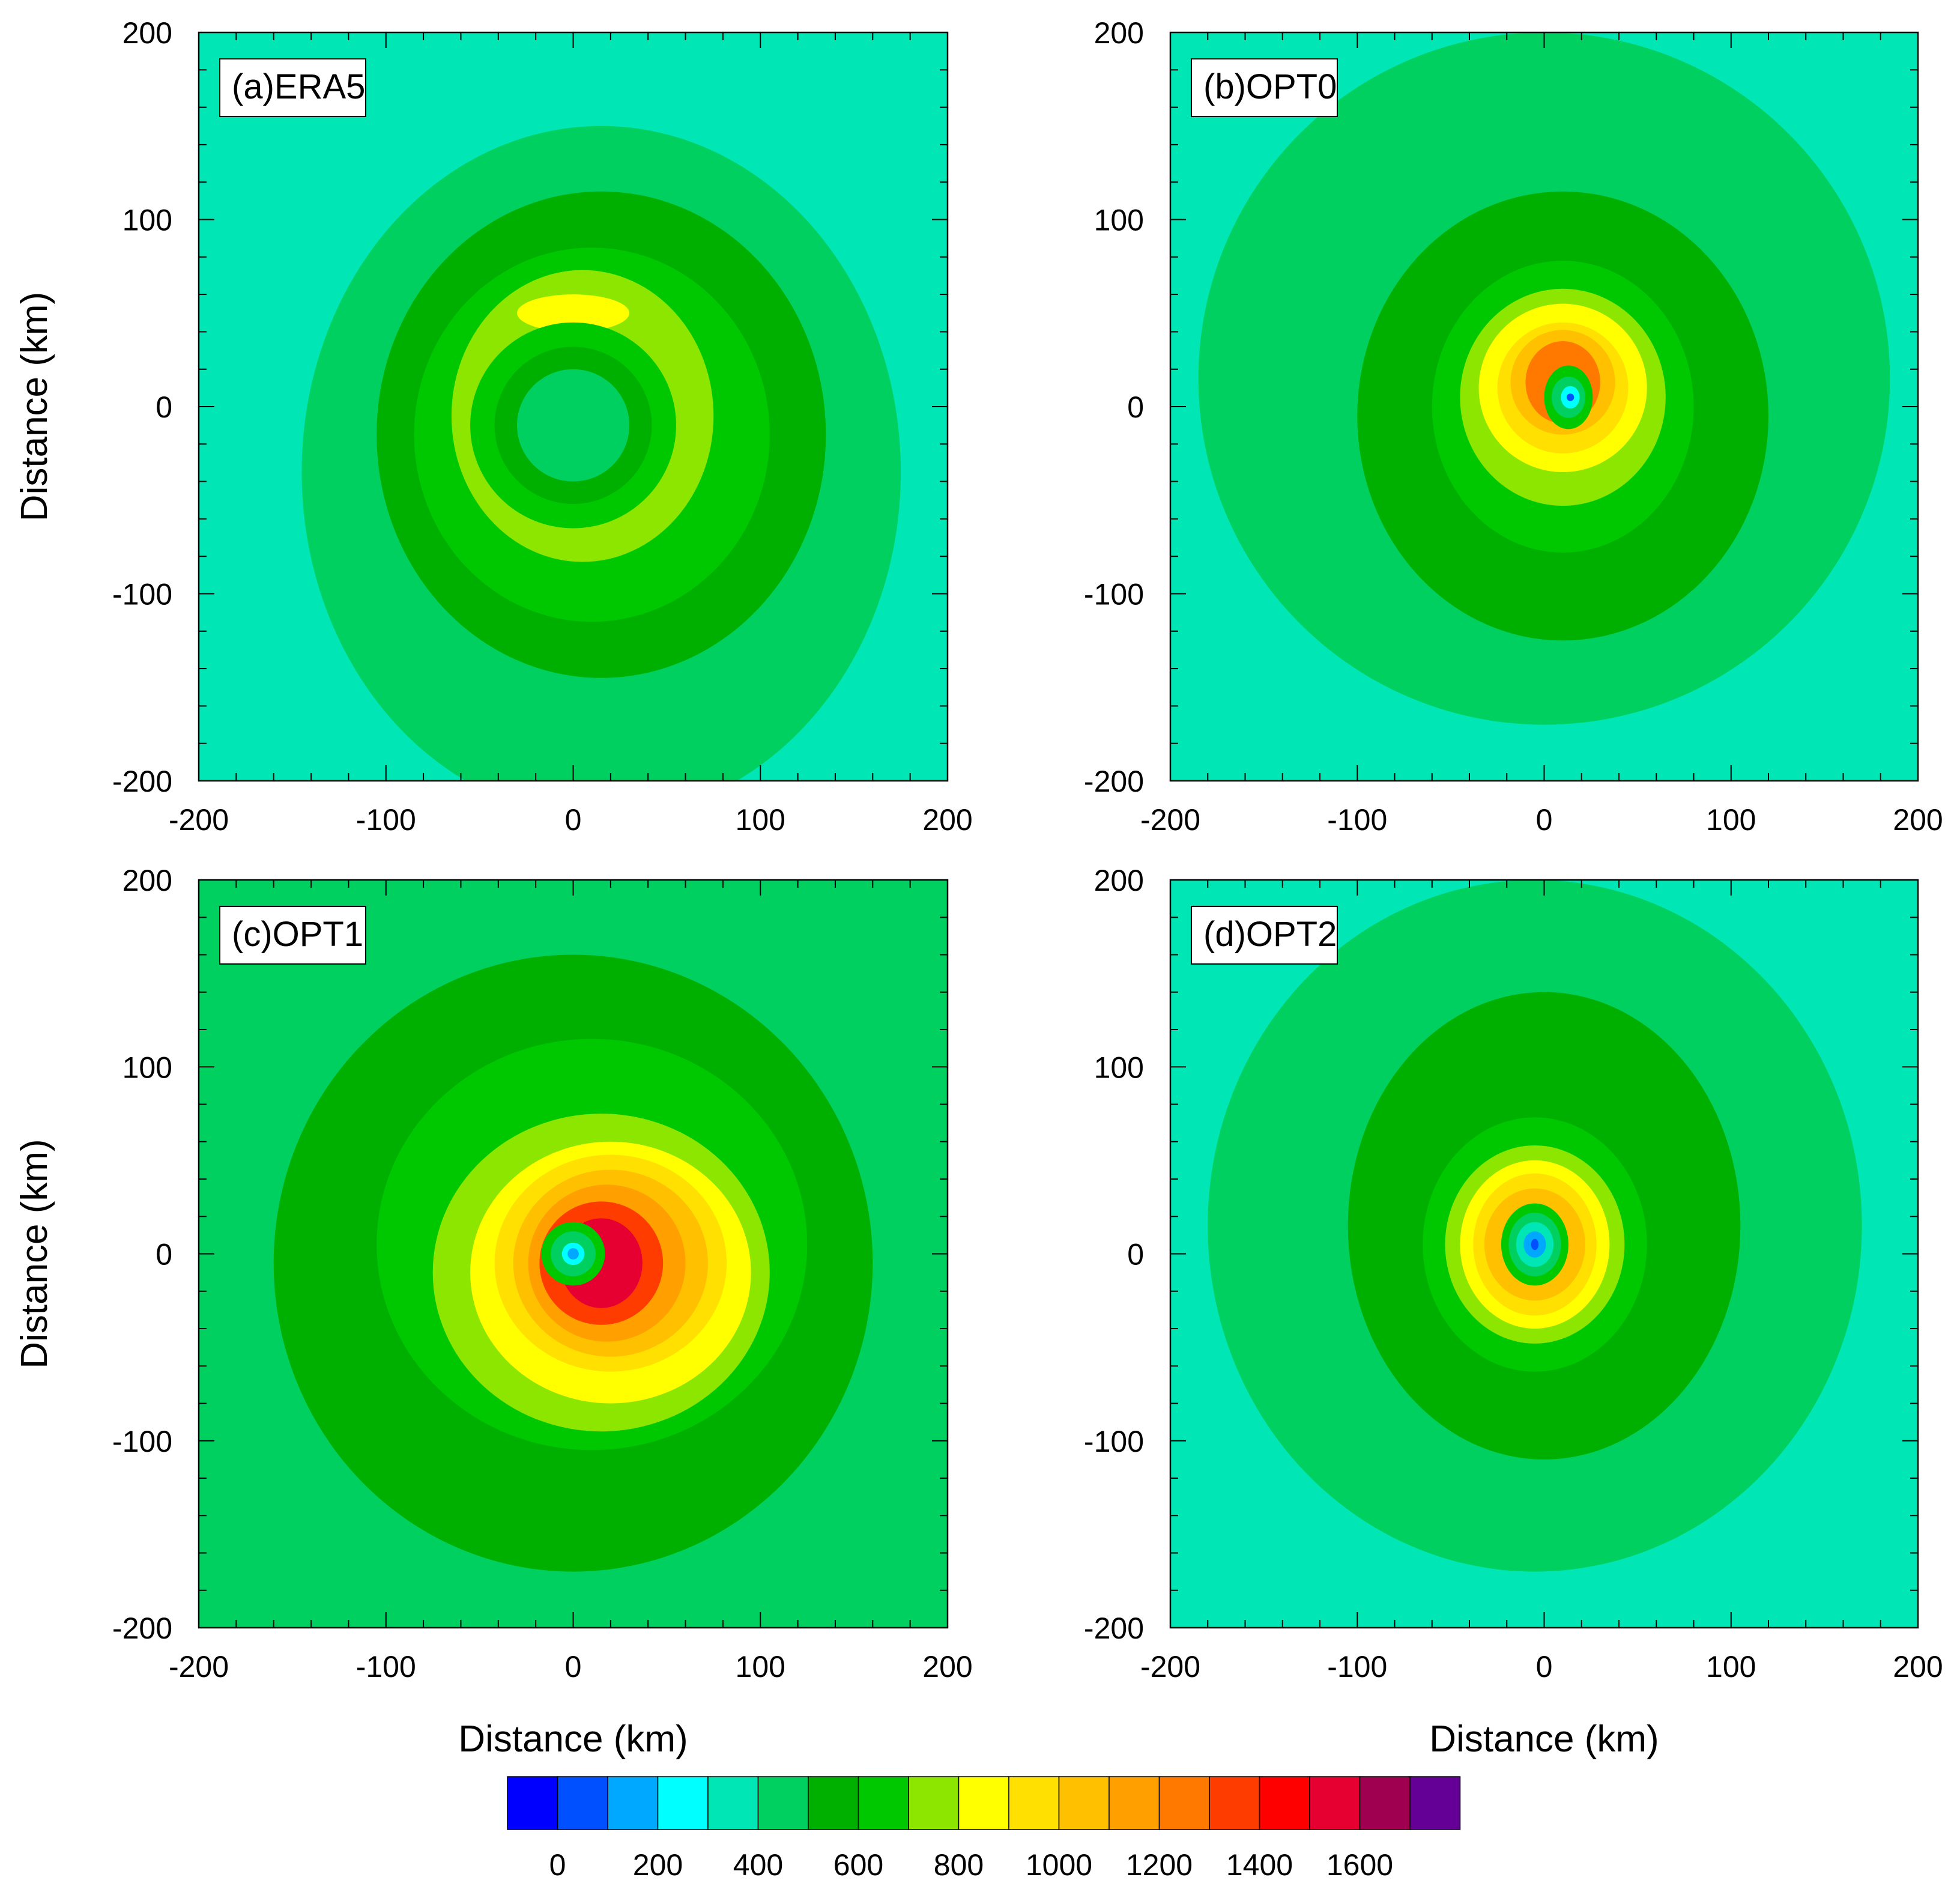 The width and height of the screenshot is (1960, 1895). Describe the element at coordinates (1059, 1865) in the screenshot. I see `colorbar-label: 1000` at that location.